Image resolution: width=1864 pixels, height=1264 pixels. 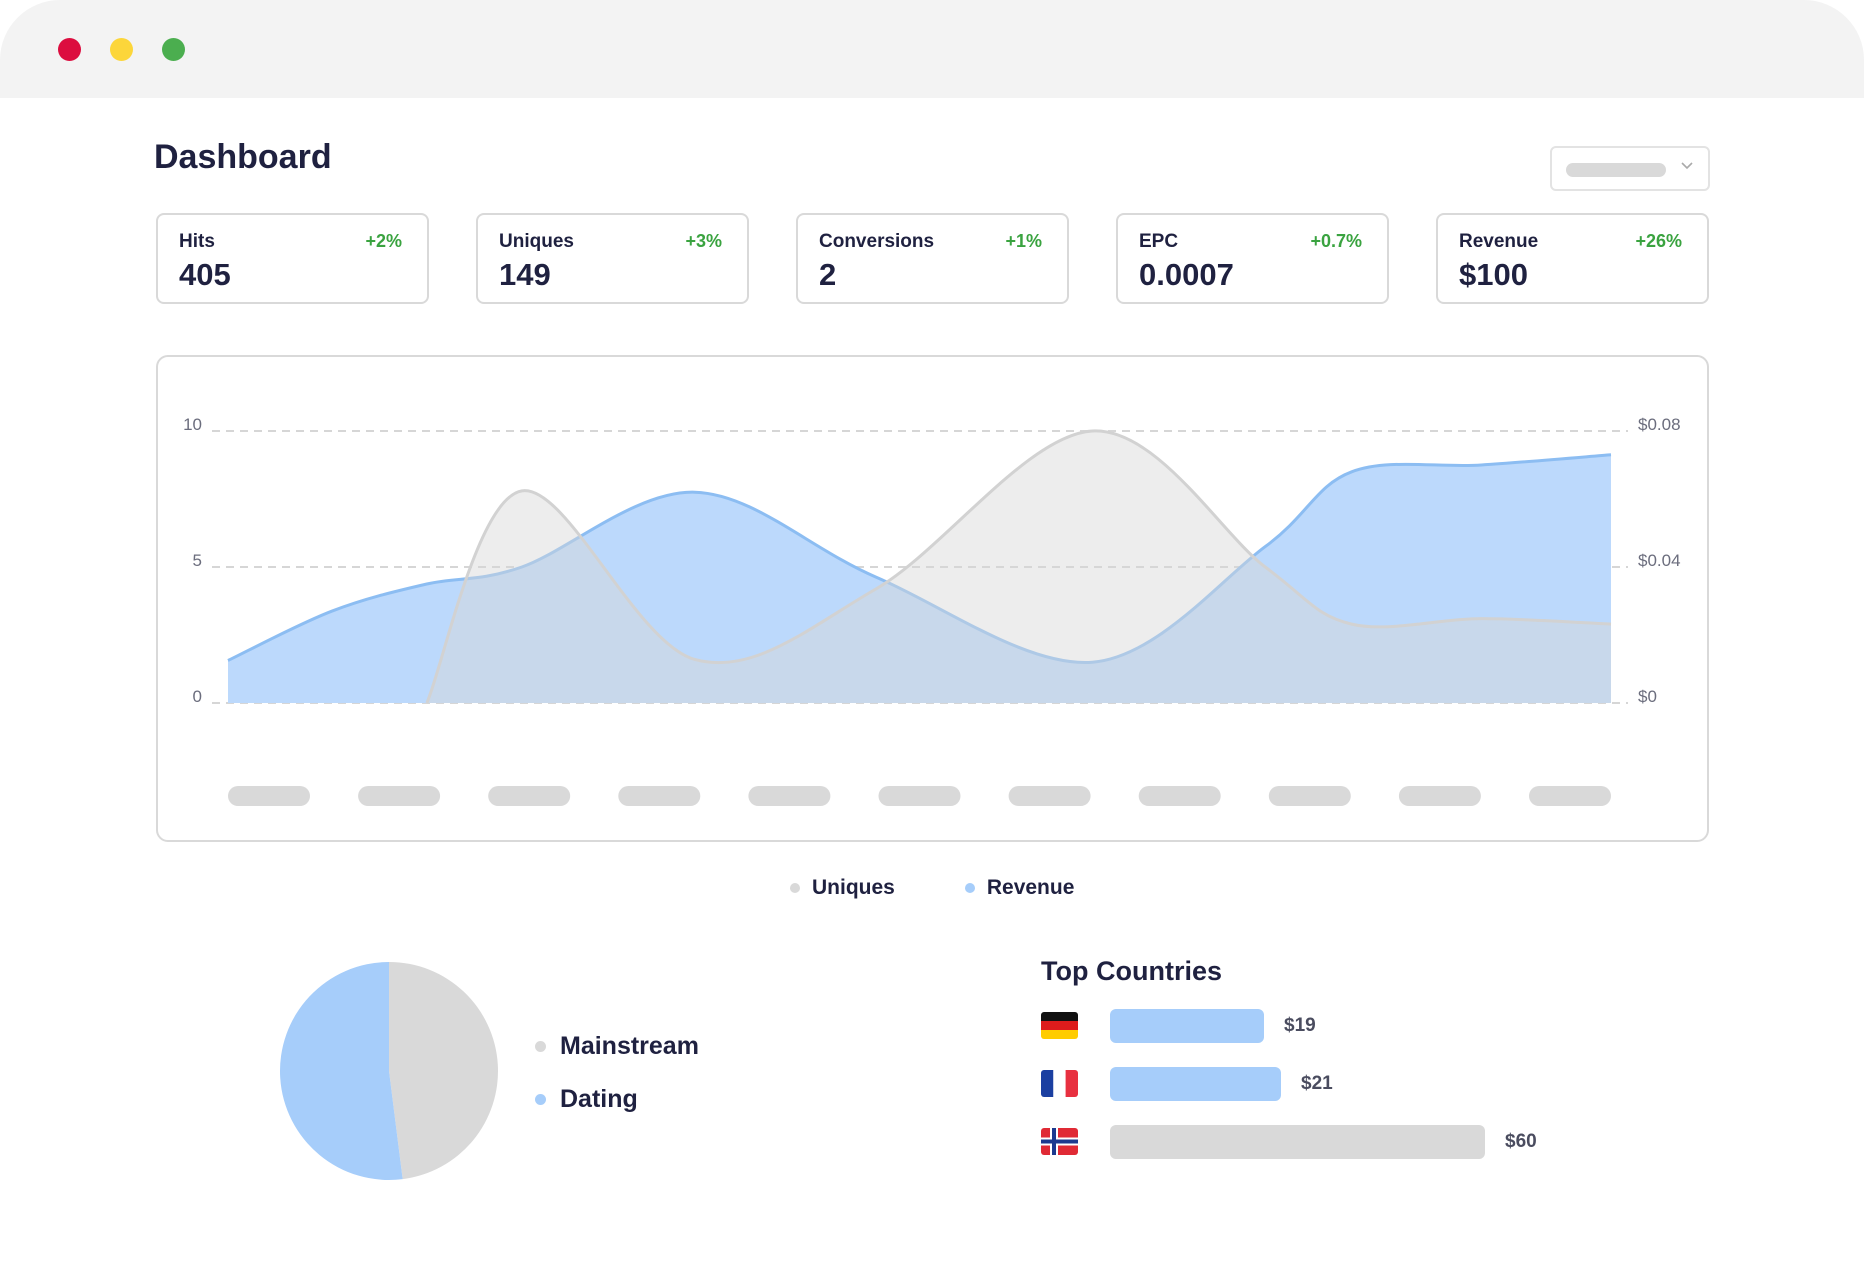 What do you see at coordinates (197, 560) in the screenshot?
I see `left-axis-tick: 5` at bounding box center [197, 560].